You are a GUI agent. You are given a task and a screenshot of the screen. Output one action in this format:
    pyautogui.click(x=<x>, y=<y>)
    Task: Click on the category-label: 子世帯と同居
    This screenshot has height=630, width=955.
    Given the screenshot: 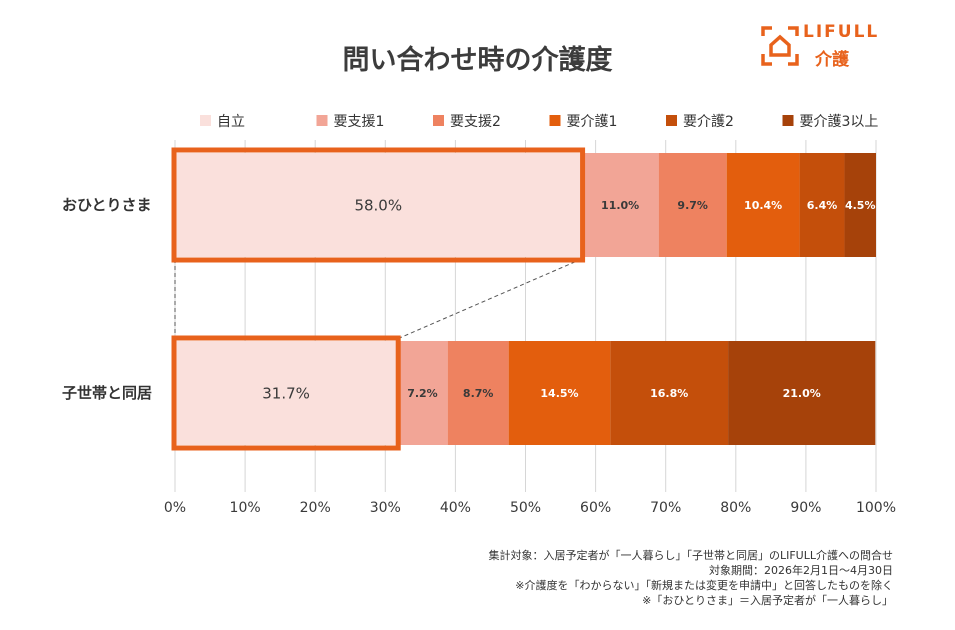 What is the action you would take?
    pyautogui.click(x=107, y=393)
    